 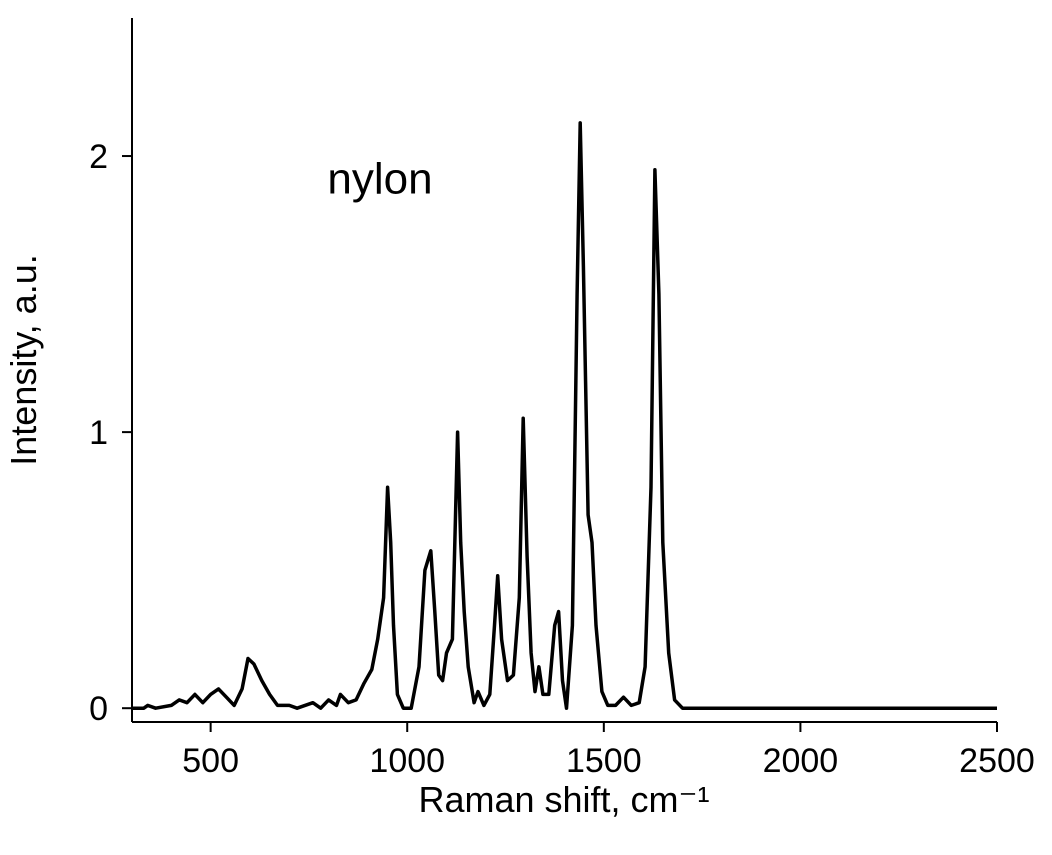 I want to click on x-axis-title: Raman shift, cm⁻¹, so click(x=563, y=799).